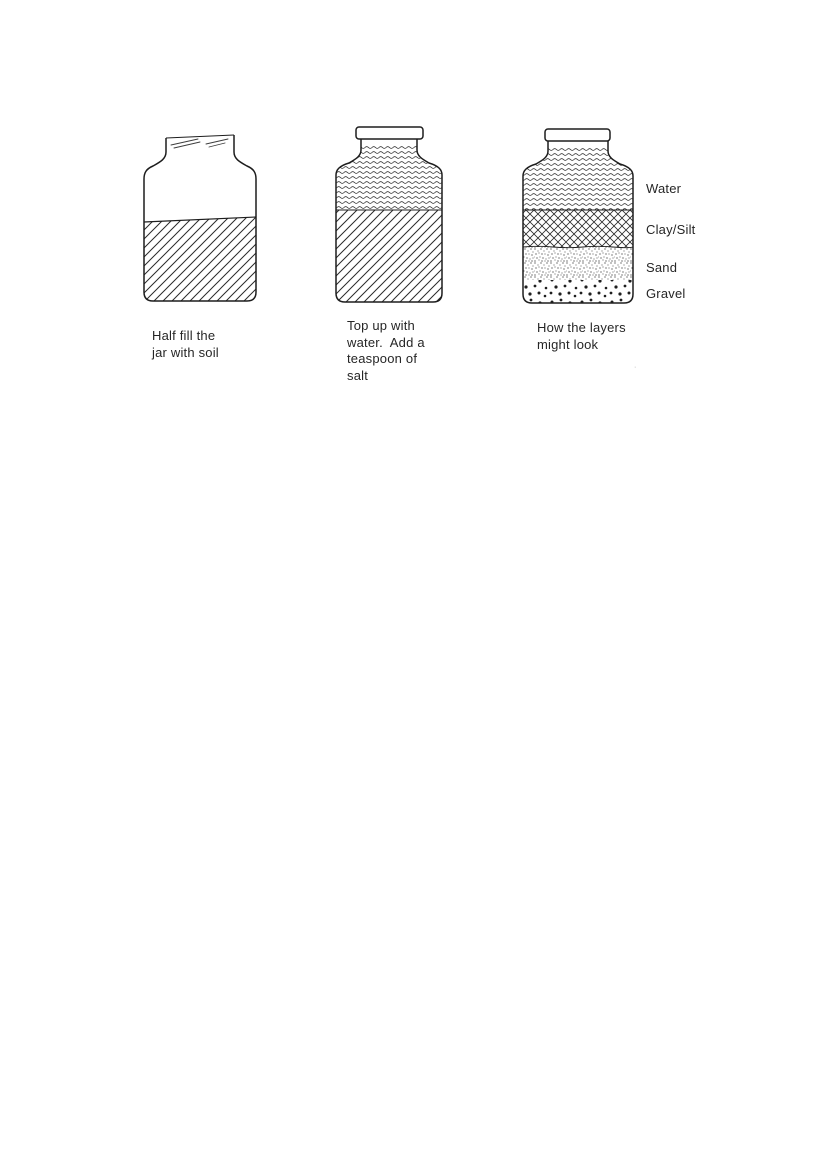 The width and height of the screenshot is (826, 1169). I want to click on caption-jar-soil: Half fill the jar with soil, so click(185, 344).